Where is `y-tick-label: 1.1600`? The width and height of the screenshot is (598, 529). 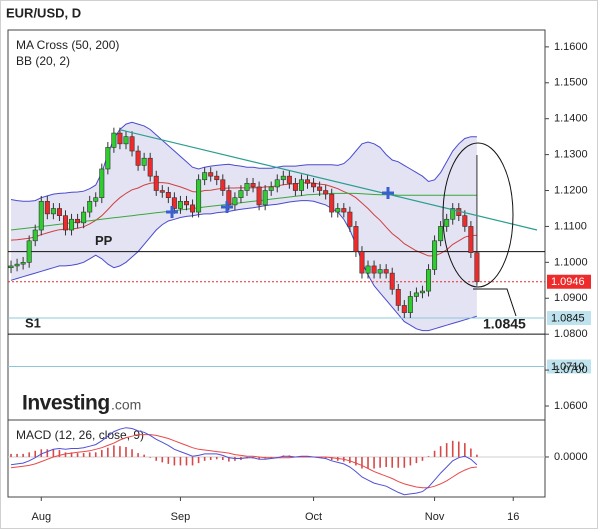 y-tick-label: 1.1600 is located at coordinates (571, 47).